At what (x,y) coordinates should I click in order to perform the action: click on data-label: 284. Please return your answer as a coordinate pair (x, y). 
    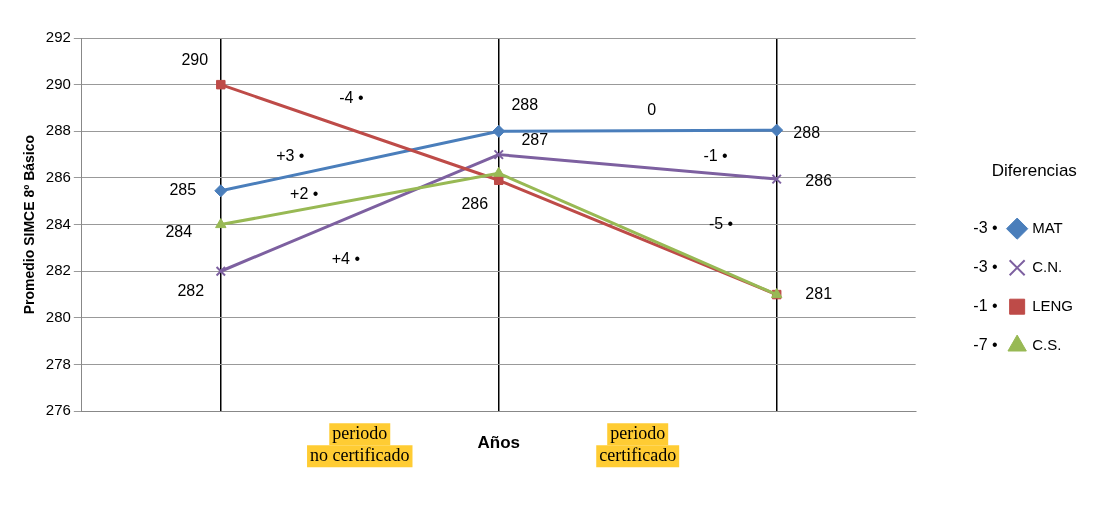
    Looking at the image, I should click on (179, 232).